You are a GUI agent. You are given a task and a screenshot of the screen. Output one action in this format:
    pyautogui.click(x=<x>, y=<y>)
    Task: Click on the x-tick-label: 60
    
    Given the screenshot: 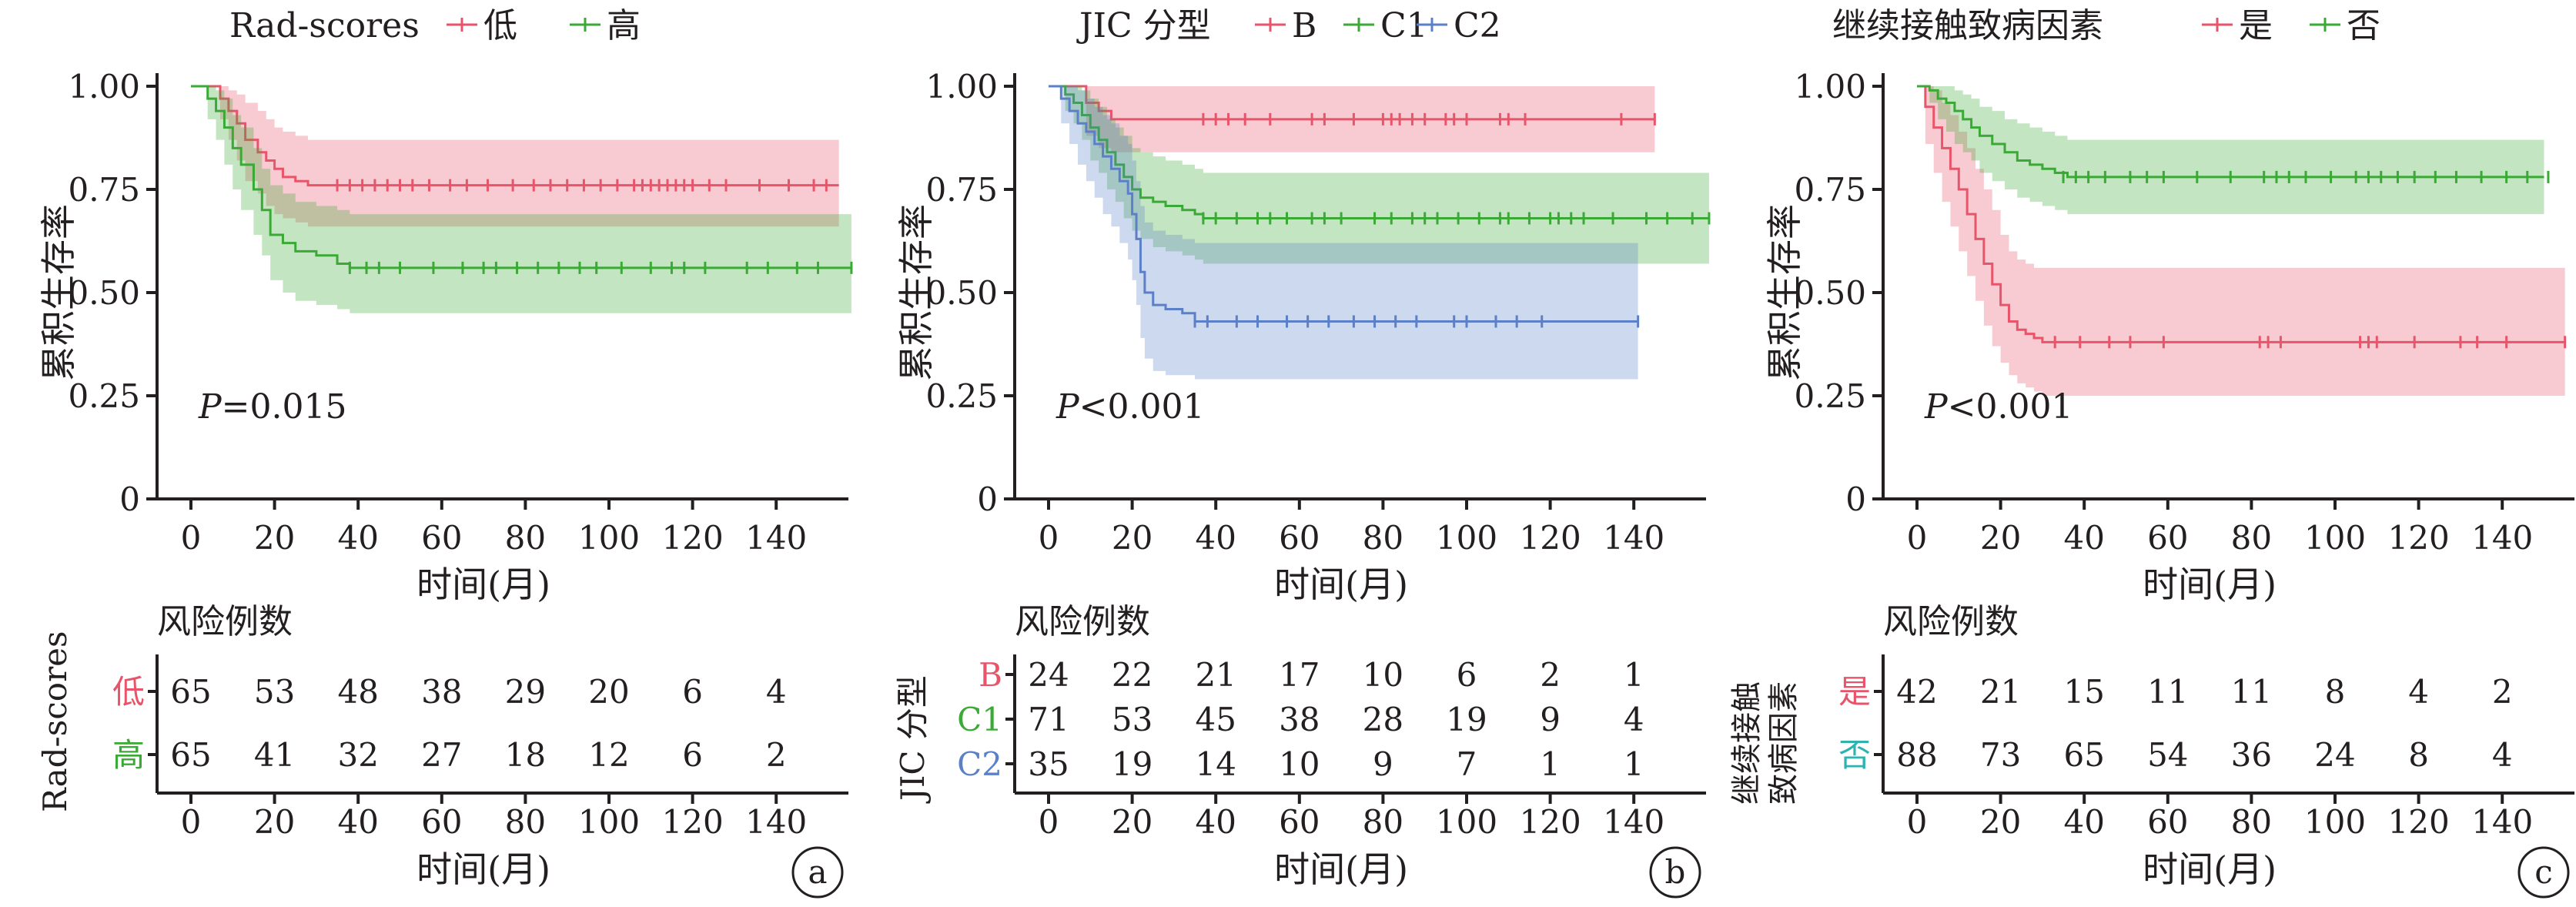 What is the action you would take?
    pyautogui.click(x=442, y=538)
    